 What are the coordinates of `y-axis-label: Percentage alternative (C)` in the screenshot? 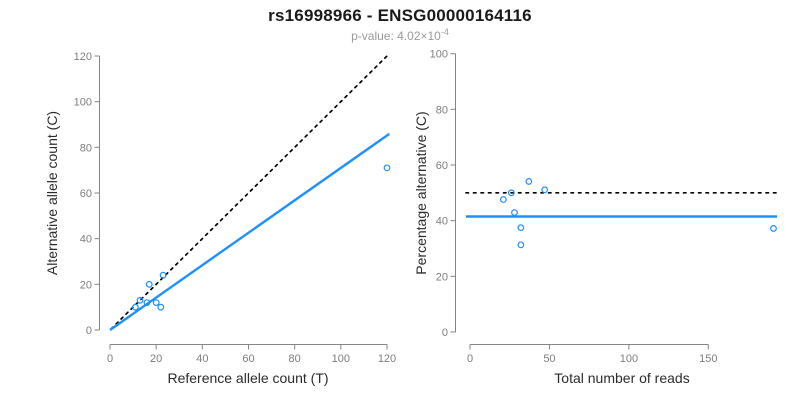 It's located at (421, 192).